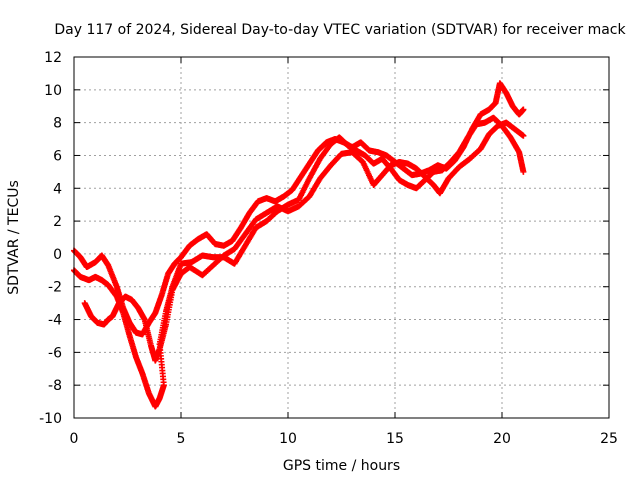 This screenshot has height=480, width=640. I want to click on x-axis-label: GPS time / hours, so click(341, 466).